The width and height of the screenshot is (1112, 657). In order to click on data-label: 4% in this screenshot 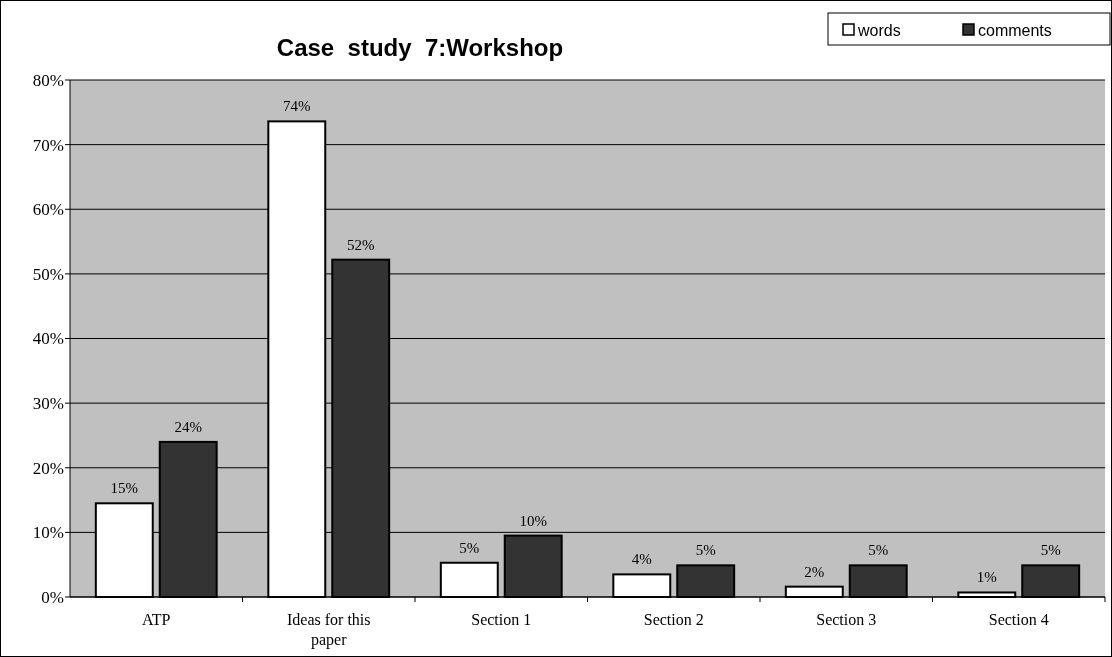, I will do `click(641, 559)`.